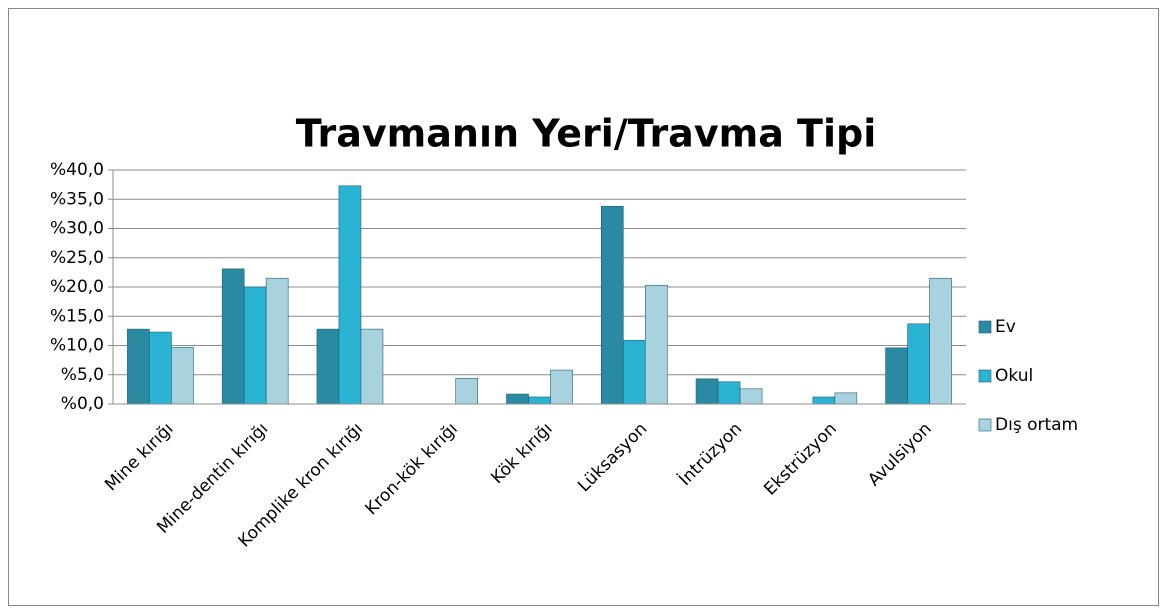 The image size is (1167, 614). What do you see at coordinates (82, 404) in the screenshot?
I see `y-tick-label: %0,0` at bounding box center [82, 404].